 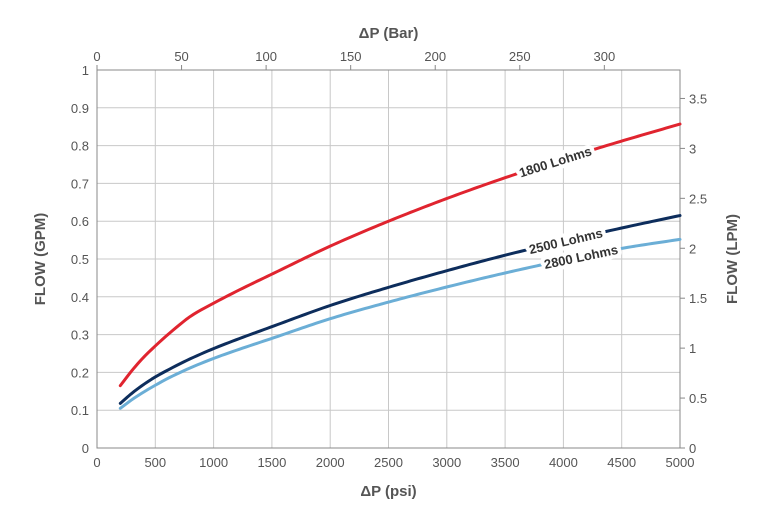 I want to click on x-top-tick-label: 300, so click(x=604, y=56).